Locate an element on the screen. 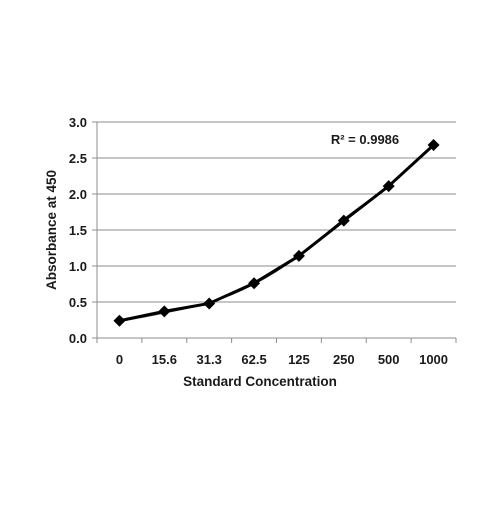 Image resolution: width=500 pixels, height=505 pixels. y-tick-label: 2.0 is located at coordinates (78, 194).